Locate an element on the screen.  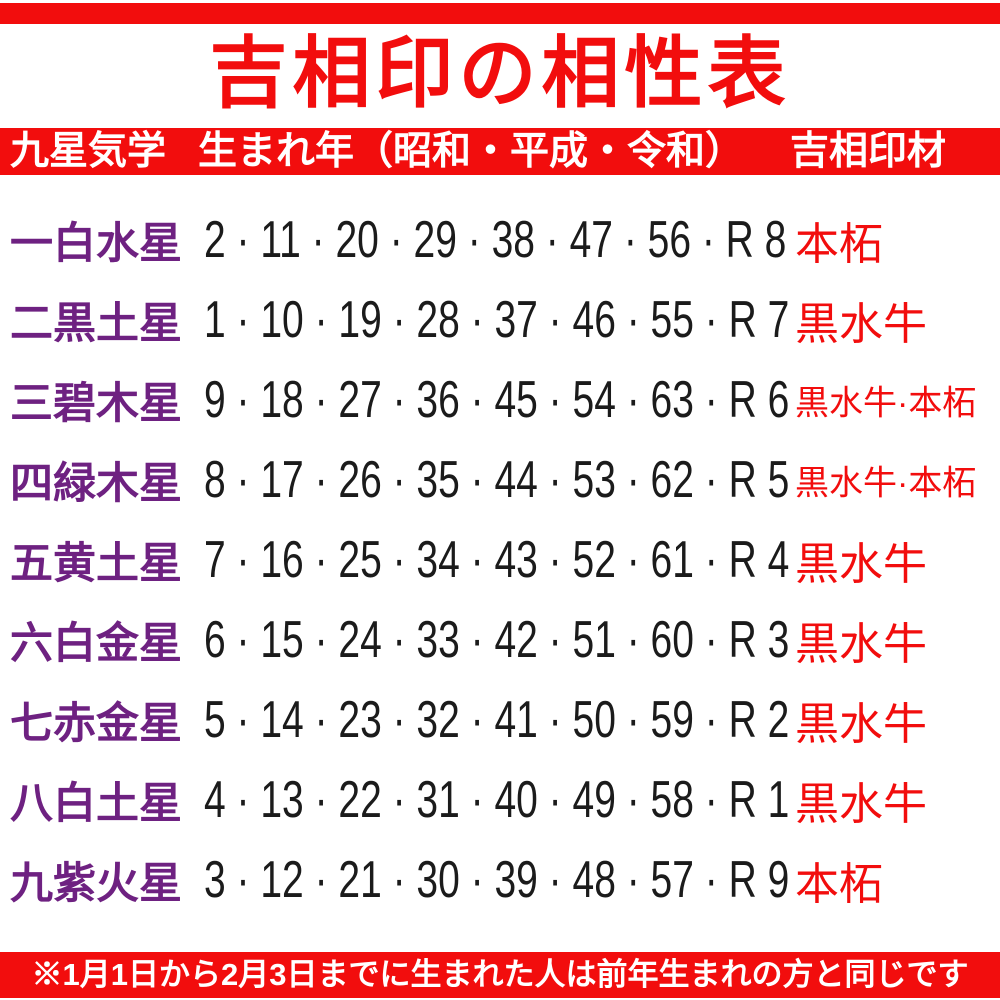
page-title: 吉相印の相性表 is located at coordinates (500, 73).